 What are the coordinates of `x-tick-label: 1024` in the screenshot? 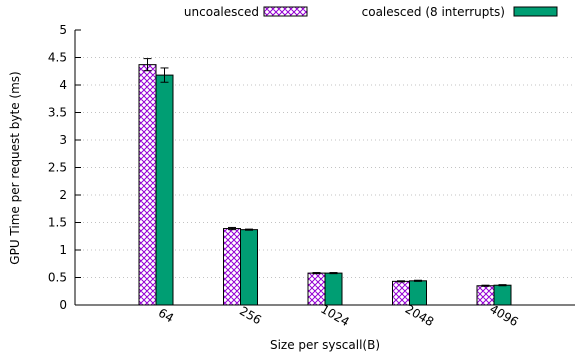 It's located at (334, 315).